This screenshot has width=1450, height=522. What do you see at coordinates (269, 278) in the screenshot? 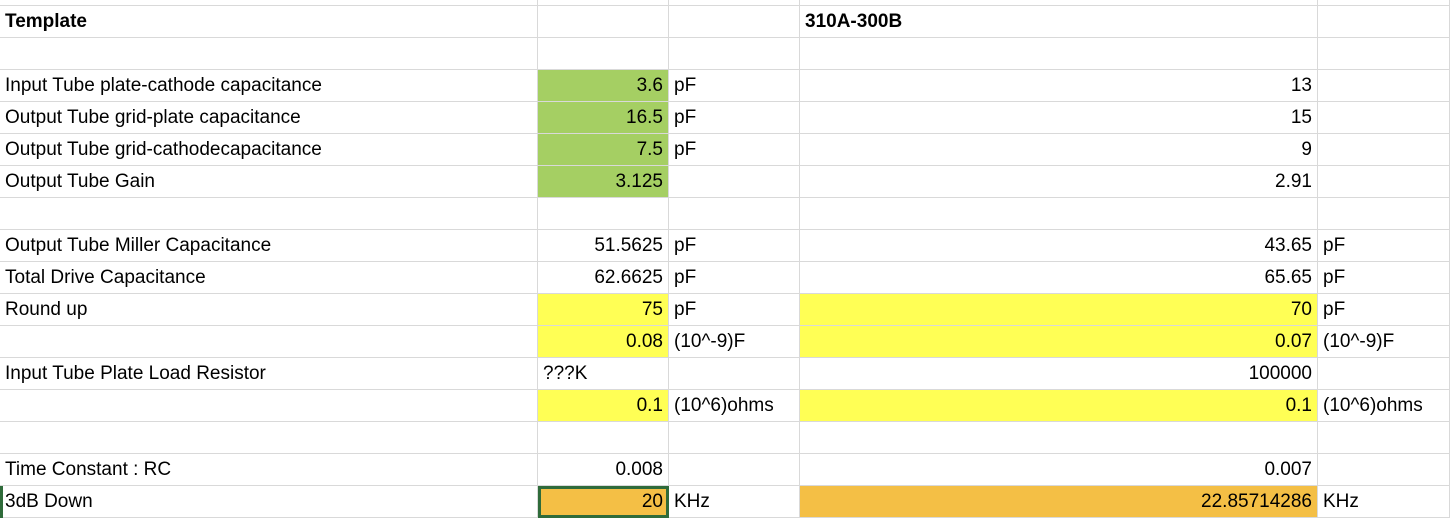
I see `row-label: Total Drive Capacitance` at bounding box center [269, 278].